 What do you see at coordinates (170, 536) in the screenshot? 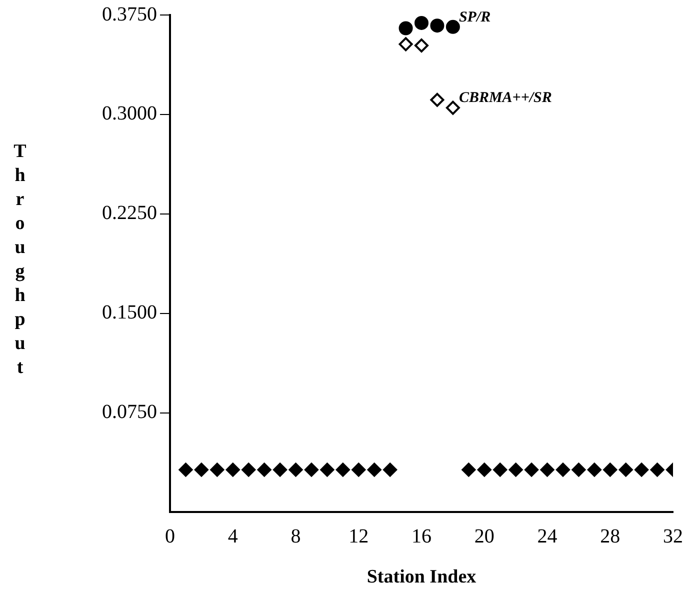
I see `x-tick-label: 0` at bounding box center [170, 536].